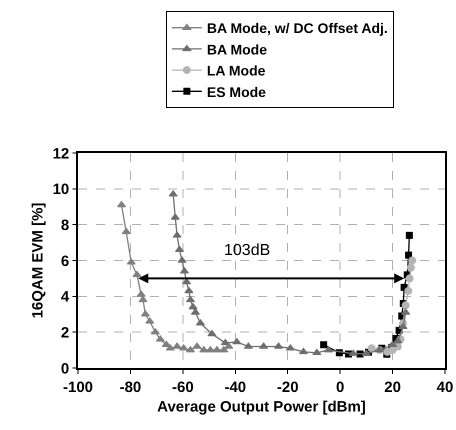  Describe the element at coordinates (131, 387) in the screenshot. I see `x-tick-label: -80` at that location.